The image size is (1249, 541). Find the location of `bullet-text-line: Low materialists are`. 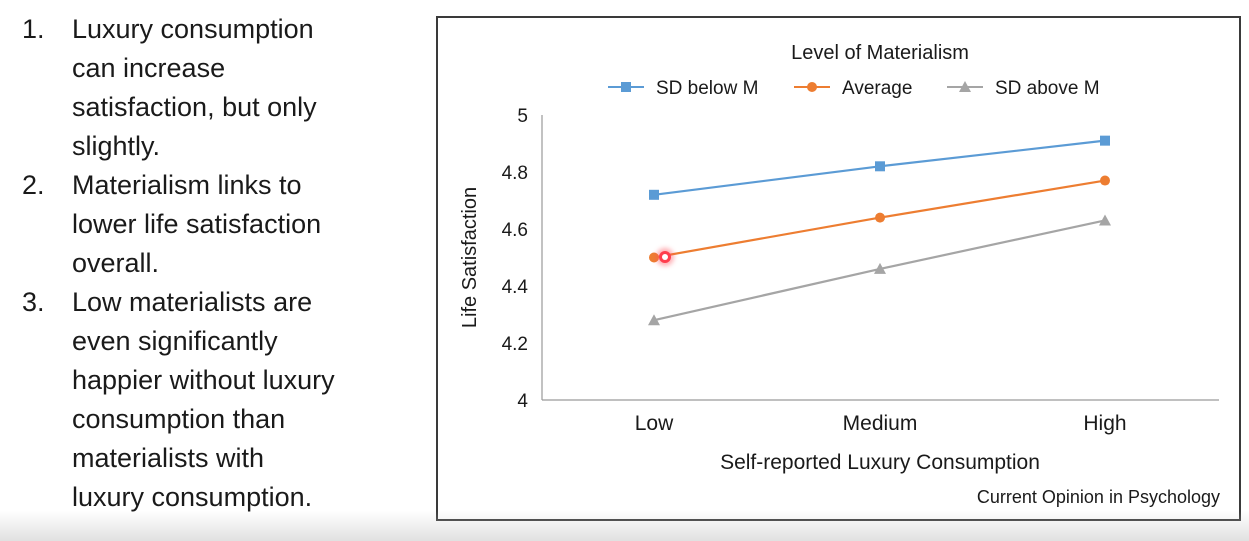

bullet-text-line: Low materialists are is located at coordinates (192, 302).